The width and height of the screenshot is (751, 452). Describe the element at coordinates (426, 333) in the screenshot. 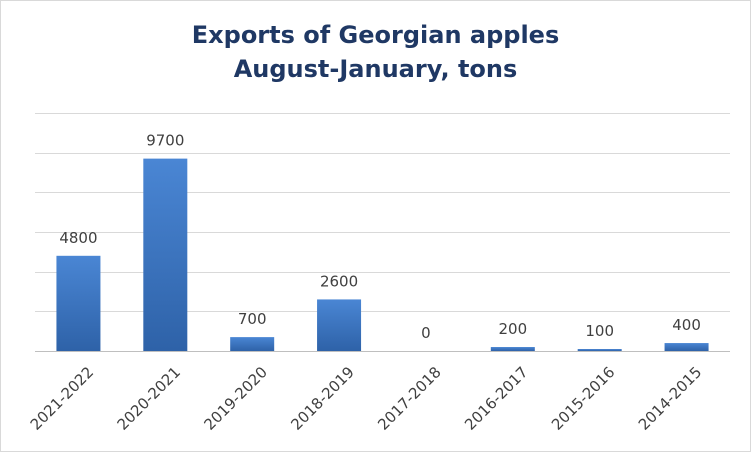

I see `data-label: 0` at that location.